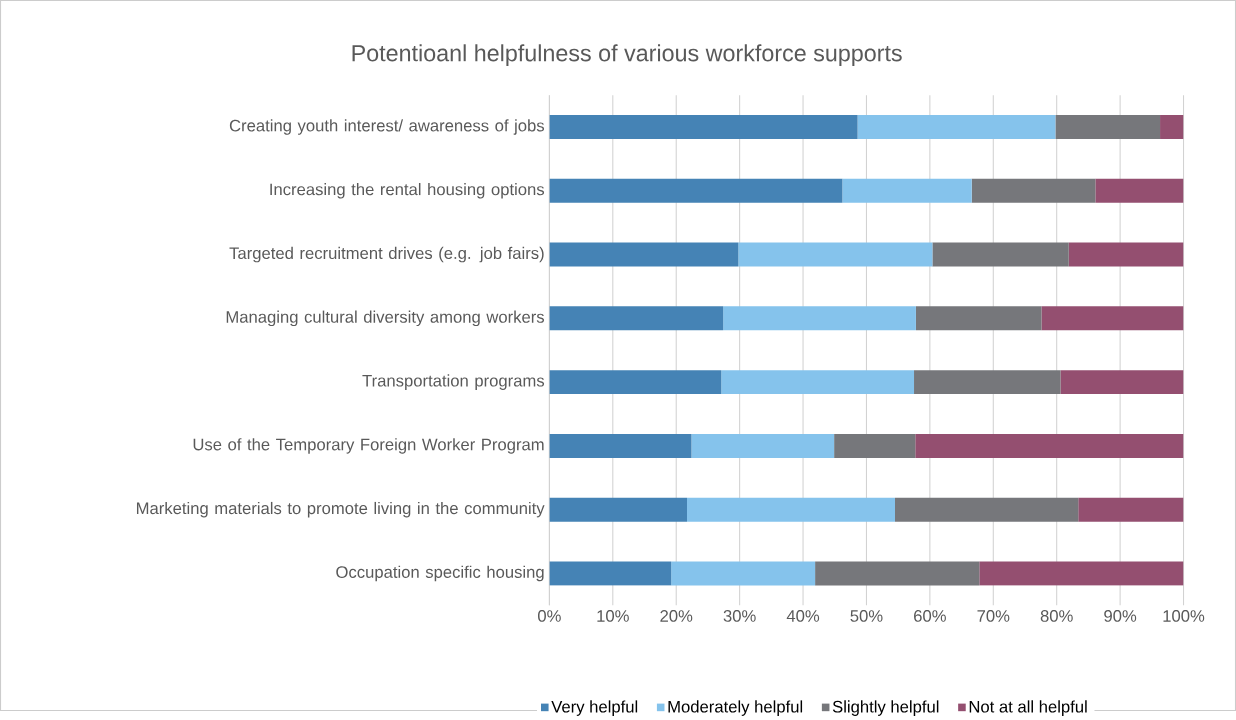  What do you see at coordinates (386, 254) in the screenshot?
I see `y-tick-label: Targeted recruitment drives (e.g. job fairs)` at bounding box center [386, 254].